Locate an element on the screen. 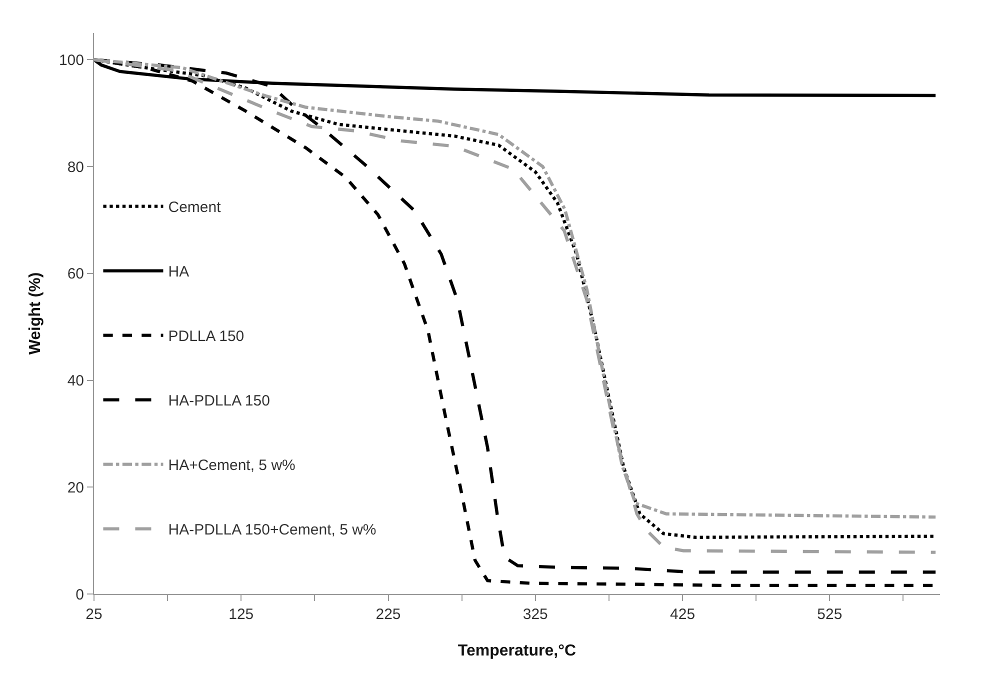  legend-label: Cement is located at coordinates (195, 207).